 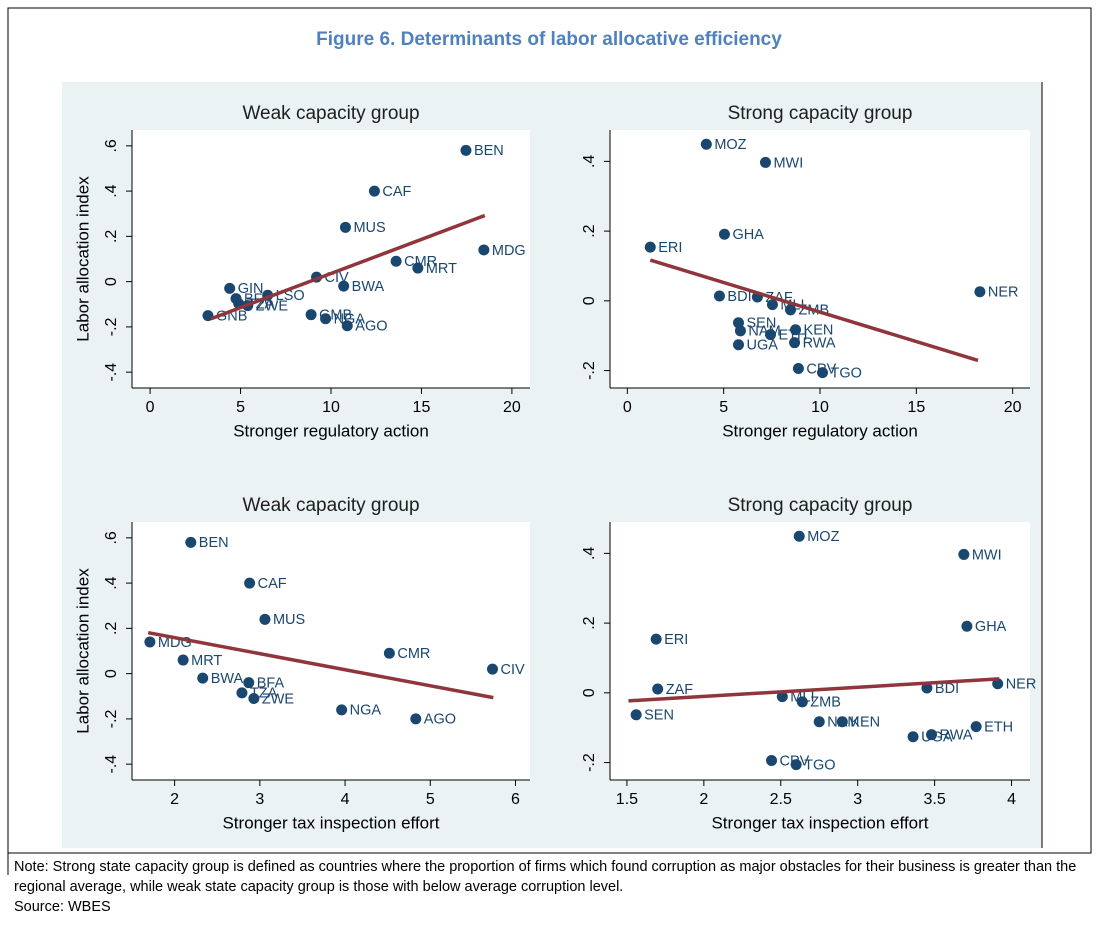 What do you see at coordinates (330, 505) in the screenshot?
I see `panel-title: Weak capacity group` at bounding box center [330, 505].